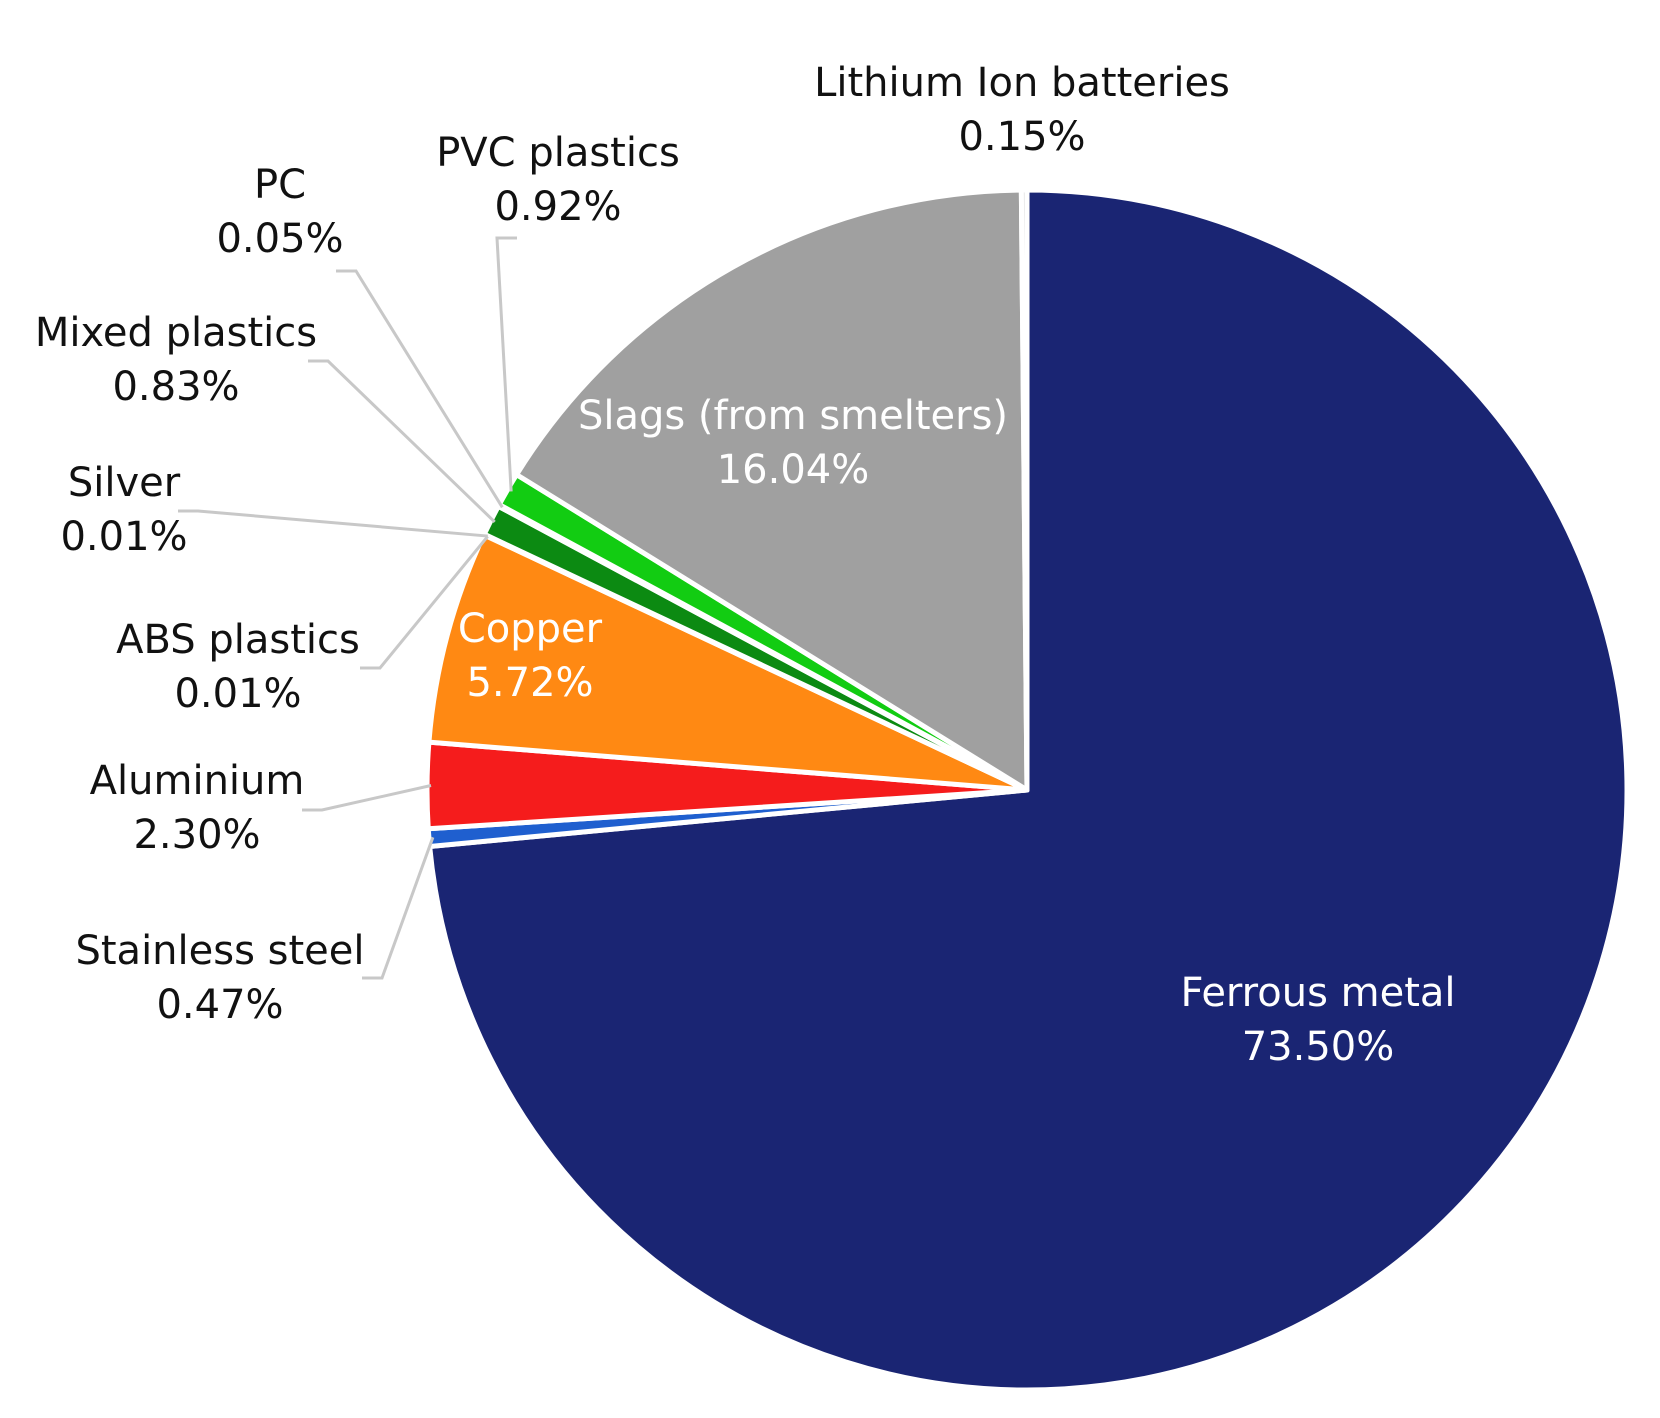 This screenshot has height=1418, width=1660. I want to click on label-abs-plastics: ABS plastics 0.01%, so click(238, 667).